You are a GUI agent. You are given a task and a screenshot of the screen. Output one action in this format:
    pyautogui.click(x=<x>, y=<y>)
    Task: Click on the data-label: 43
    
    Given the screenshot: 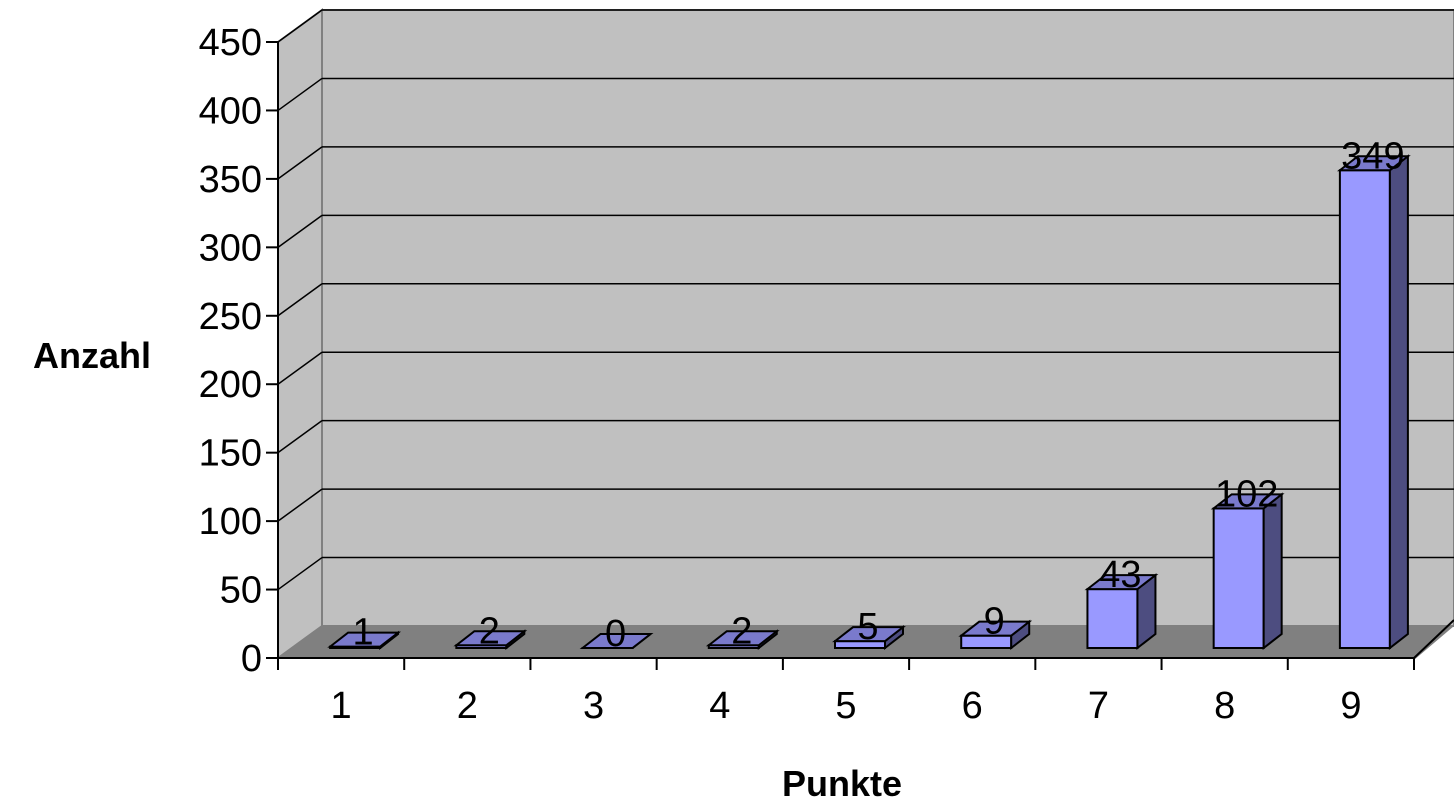 What is the action you would take?
    pyautogui.click(x=1120, y=575)
    